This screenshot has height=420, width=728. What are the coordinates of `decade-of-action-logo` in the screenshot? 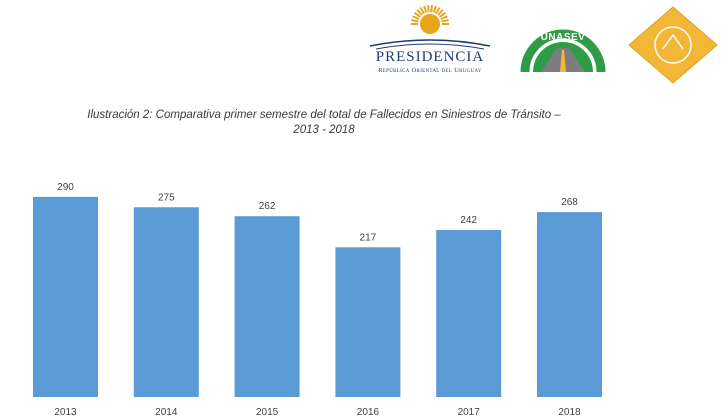 It's located at (673, 45).